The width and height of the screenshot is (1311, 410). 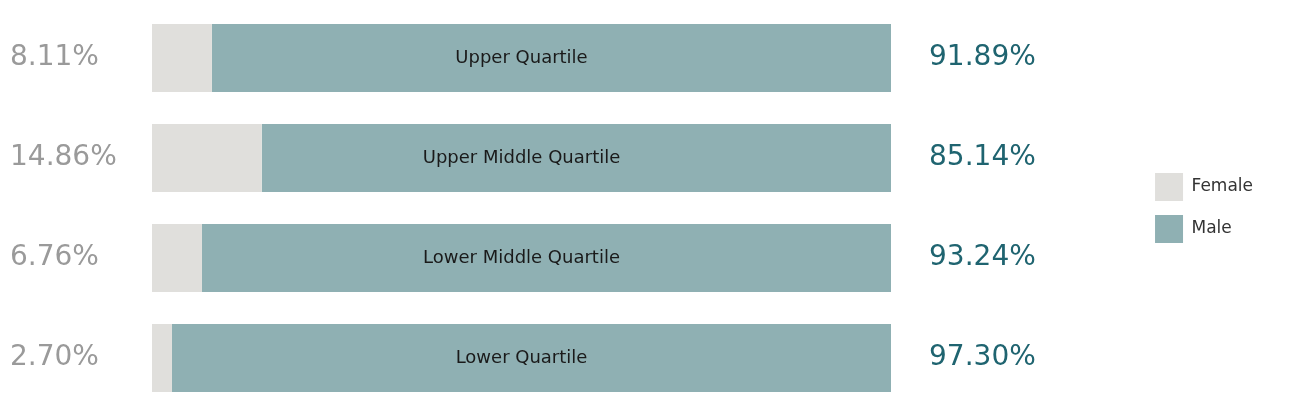 What do you see at coordinates (1222, 185) in the screenshot?
I see `legend-label: Female` at bounding box center [1222, 185].